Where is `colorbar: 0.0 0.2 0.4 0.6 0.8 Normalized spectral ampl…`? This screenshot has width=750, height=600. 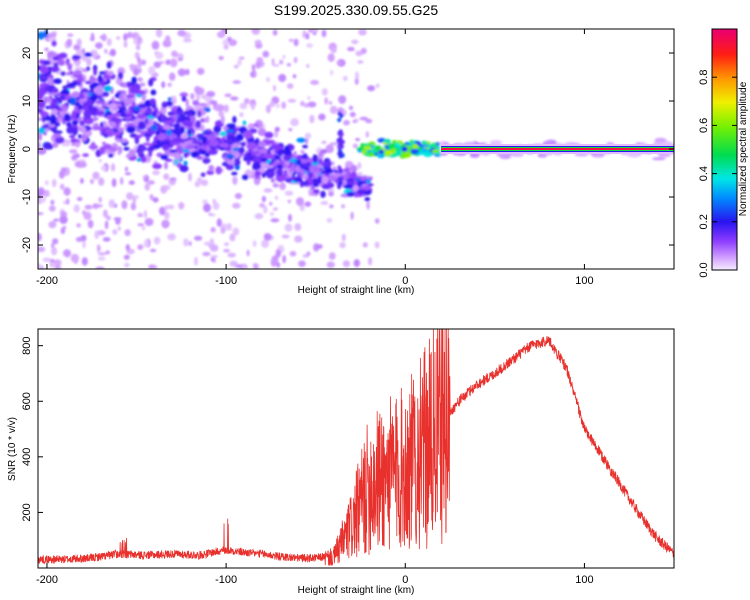
colorbar: 0.0 0.2 0.4 0.6 0.8 Normalized spectral ampl… is located at coordinates (723, 153).